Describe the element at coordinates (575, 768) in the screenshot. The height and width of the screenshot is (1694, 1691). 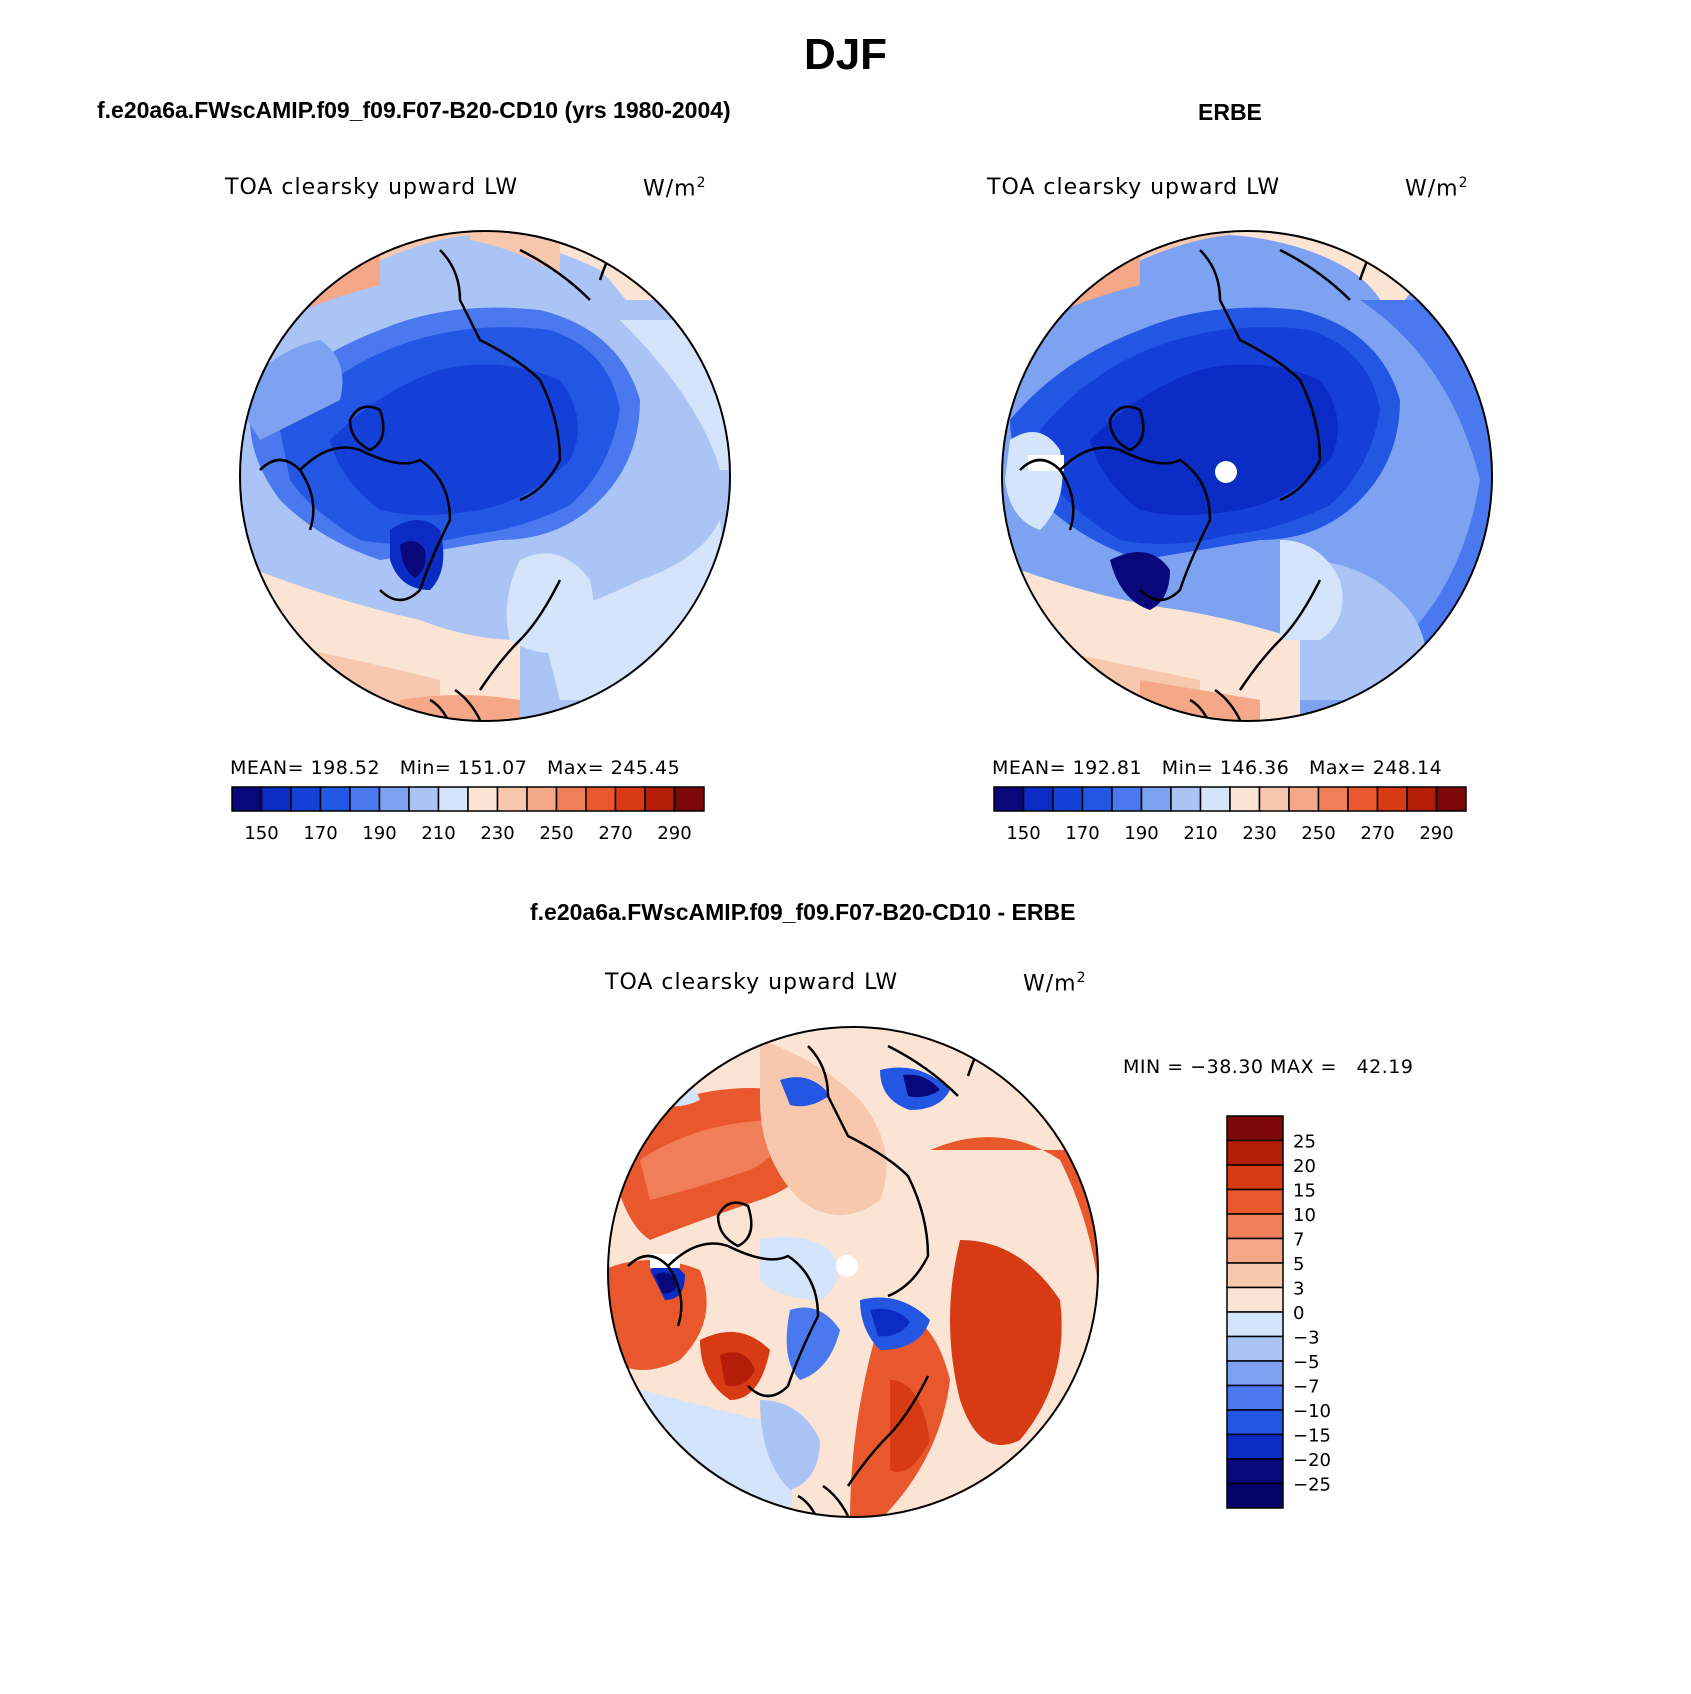
I see `panel1-max-label: Max=` at that location.